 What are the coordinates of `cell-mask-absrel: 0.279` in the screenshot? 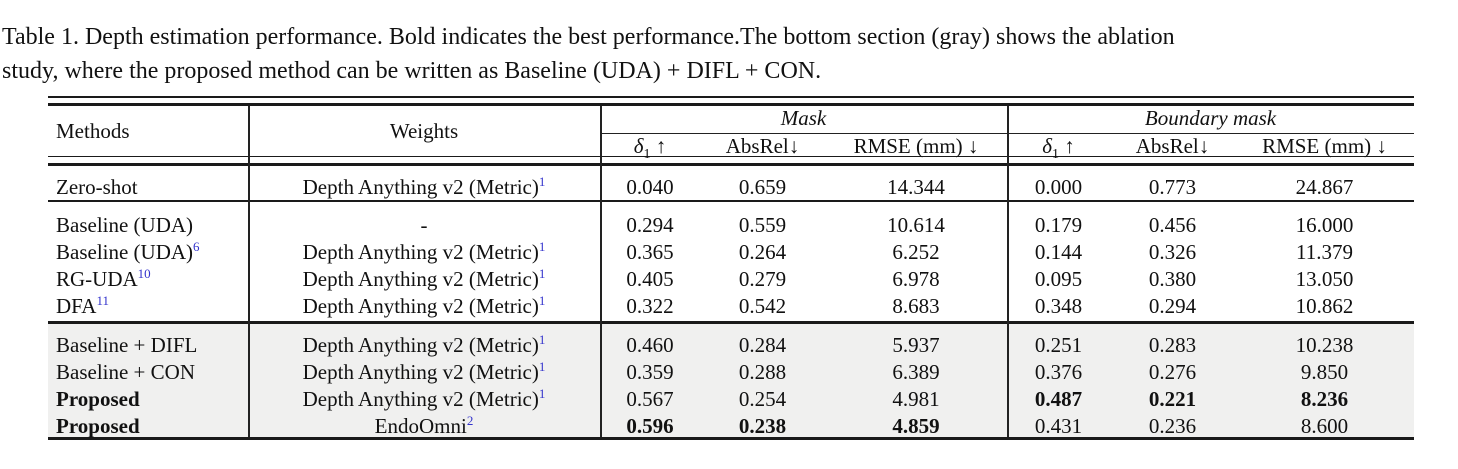 It's located at (762, 279).